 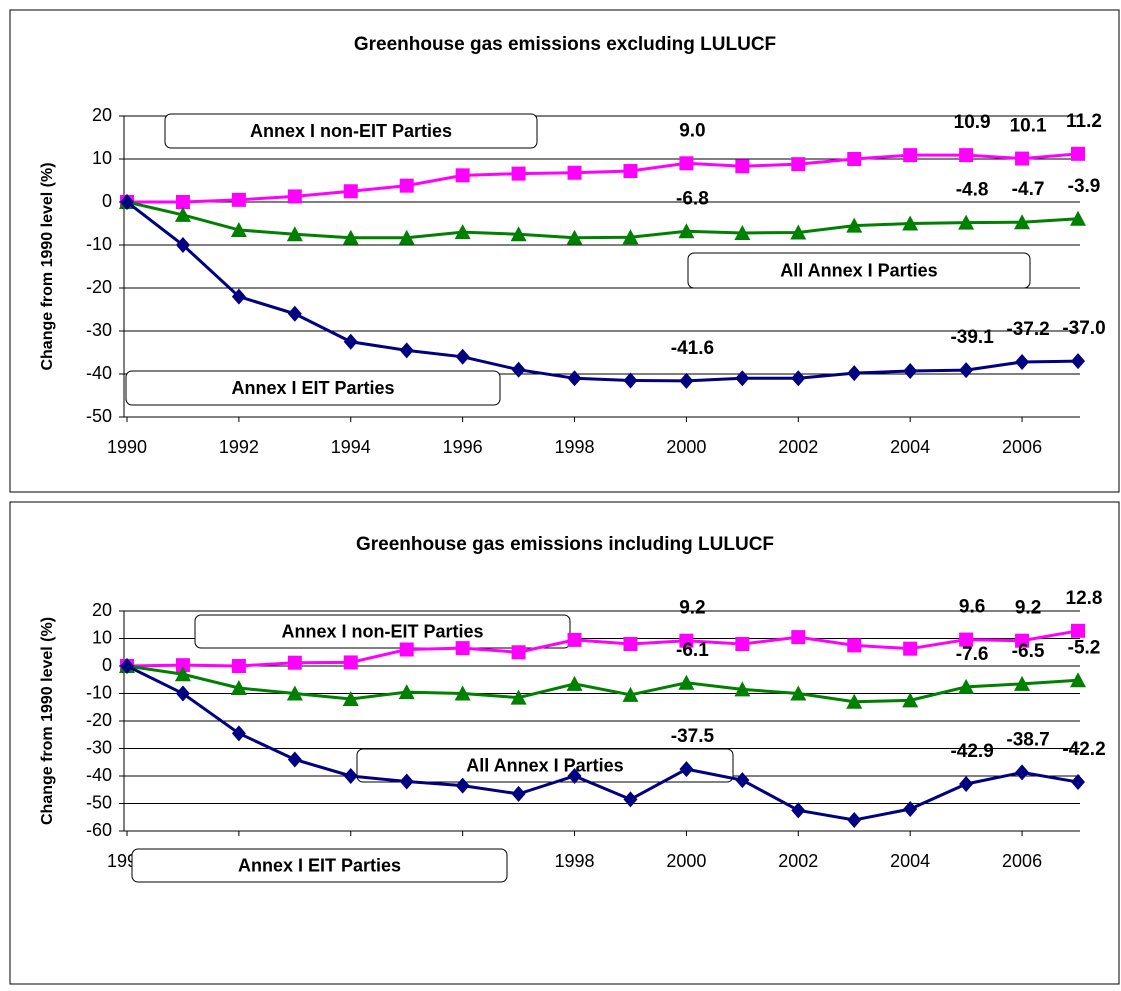 What do you see at coordinates (693, 736) in the screenshot?
I see `data-label: -37.5` at bounding box center [693, 736].